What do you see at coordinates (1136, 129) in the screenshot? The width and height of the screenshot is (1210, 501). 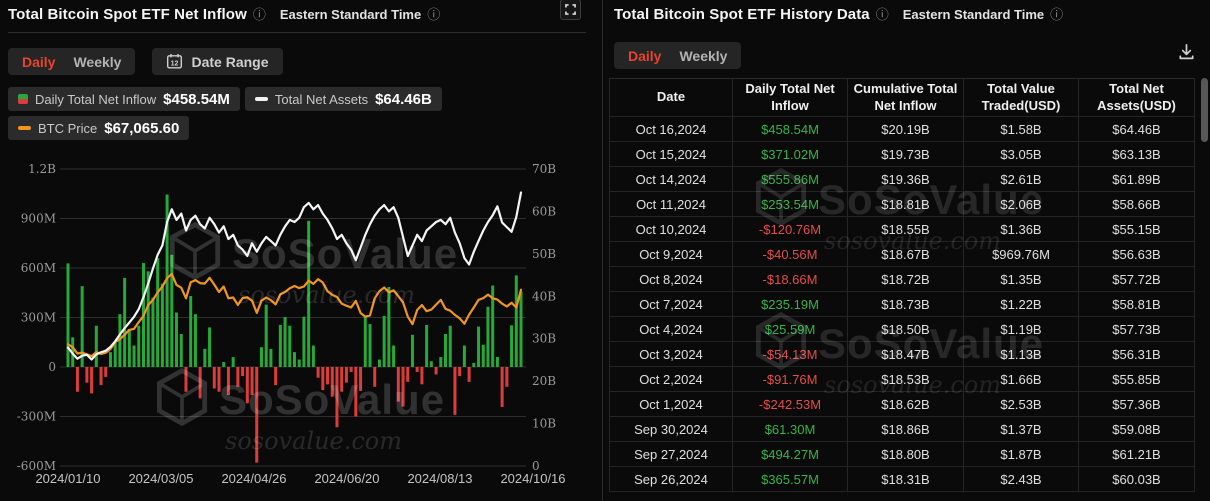 I see `table-cell: $64.46B` at bounding box center [1136, 129].